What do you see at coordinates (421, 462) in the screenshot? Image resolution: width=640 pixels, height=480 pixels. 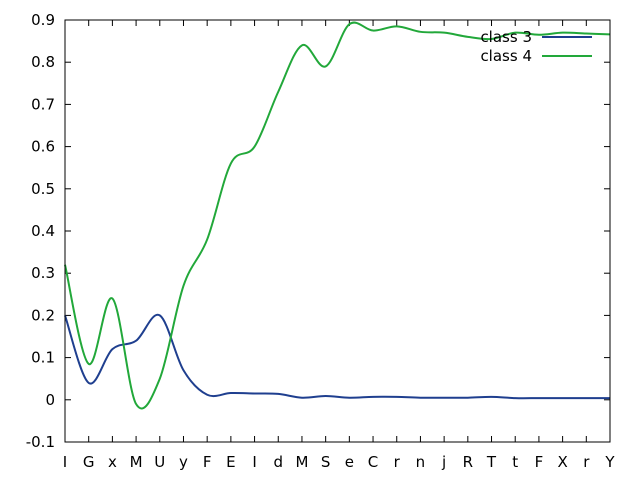 I see `x-tick-label: n` at bounding box center [421, 462].